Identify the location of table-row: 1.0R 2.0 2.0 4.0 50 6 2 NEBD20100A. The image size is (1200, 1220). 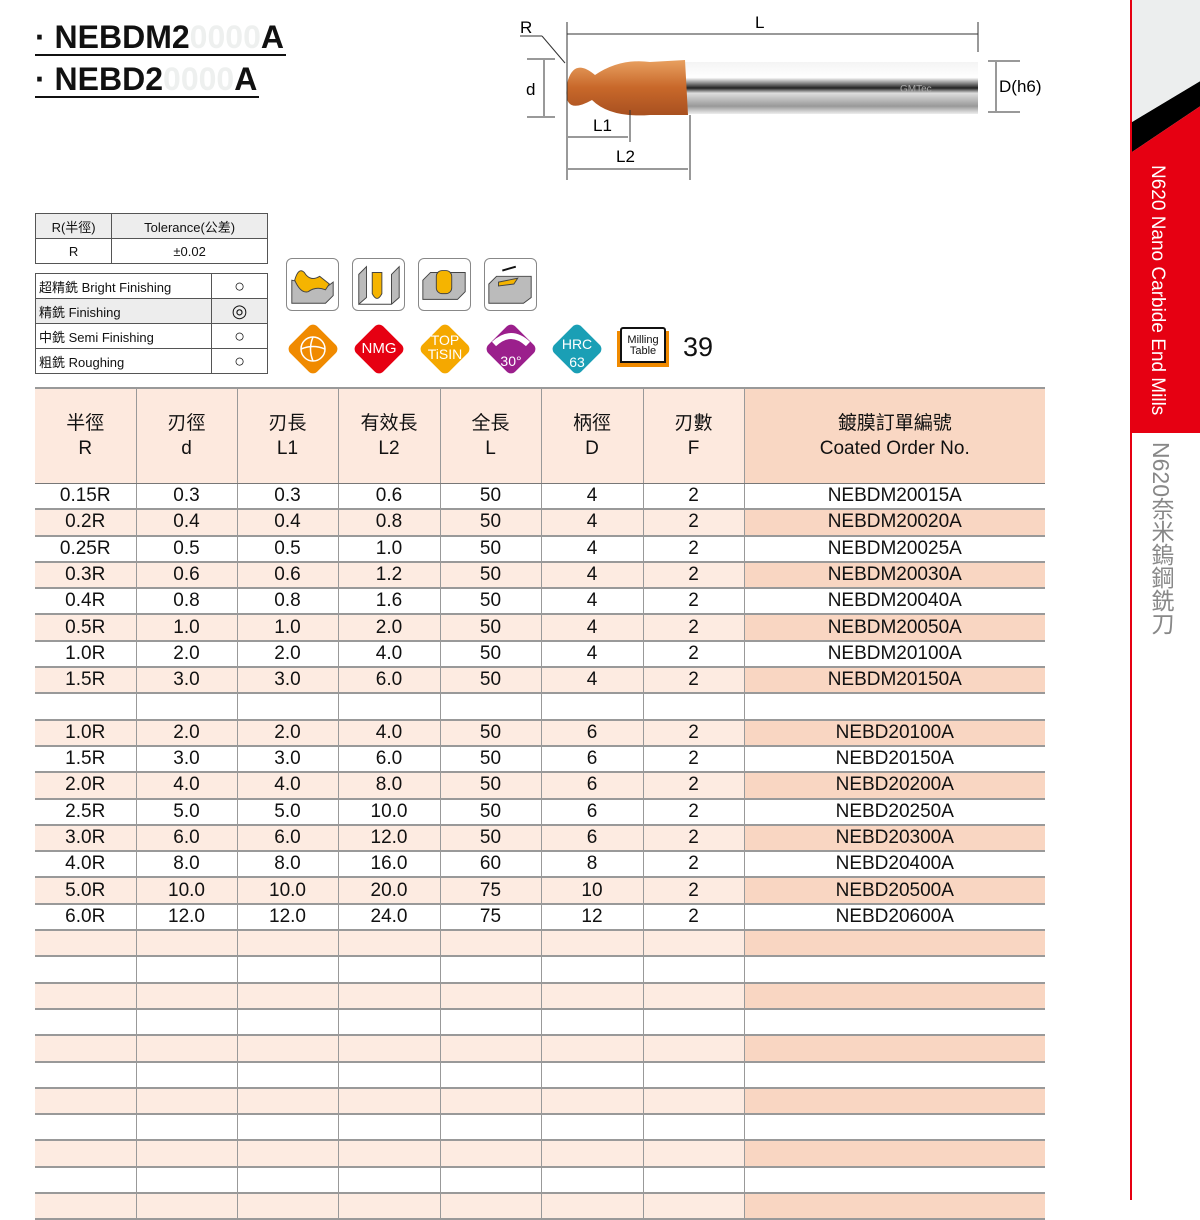
(540, 733).